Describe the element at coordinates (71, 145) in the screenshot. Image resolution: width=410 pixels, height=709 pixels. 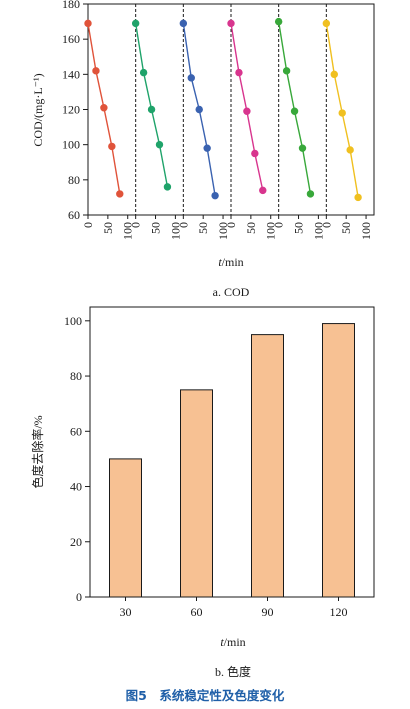
I see `cod-y-tick-label: 100` at that location.